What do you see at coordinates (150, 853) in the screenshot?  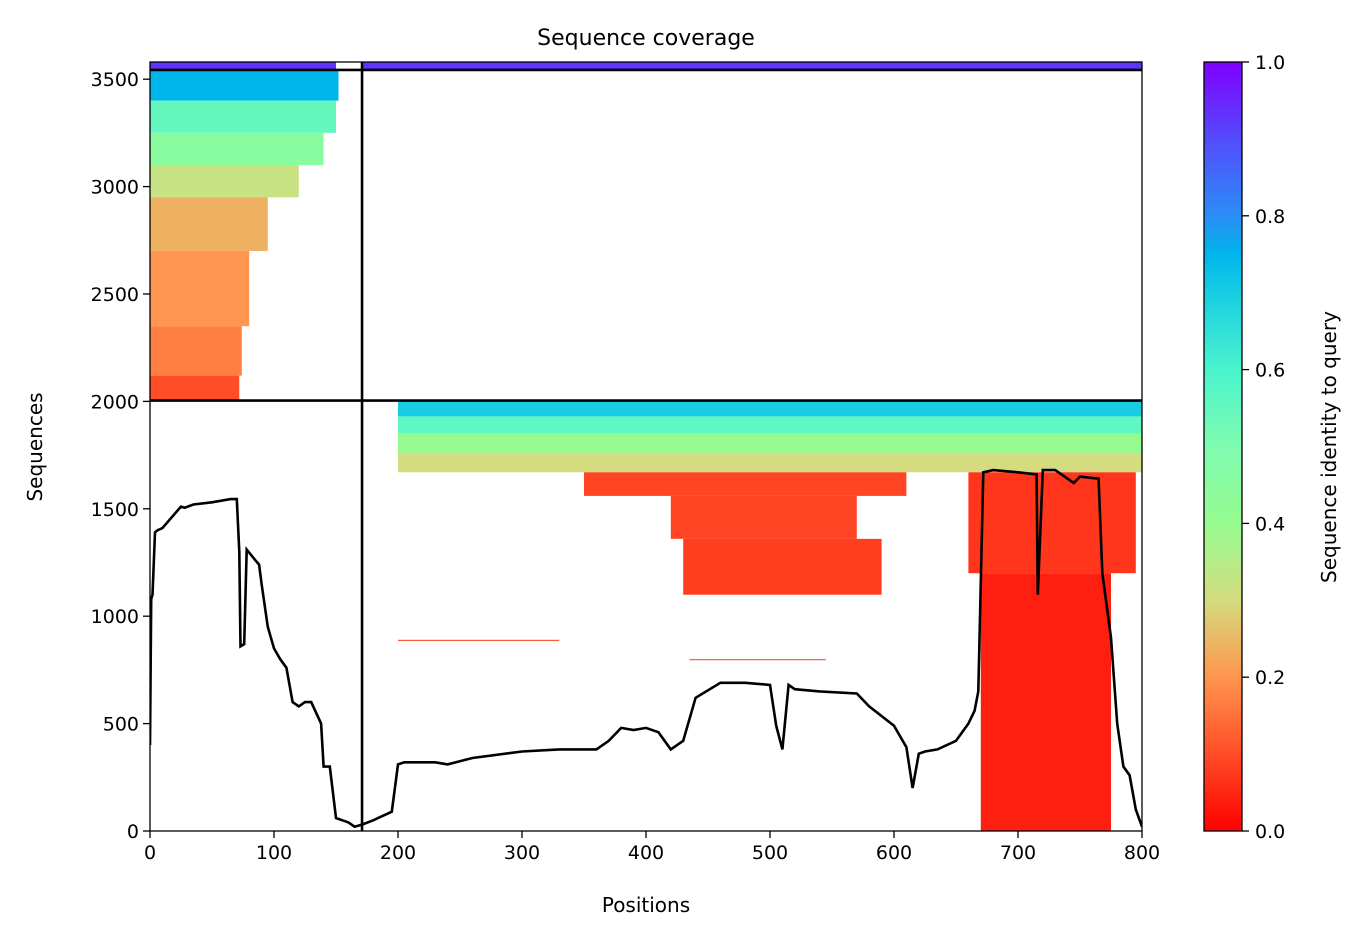 I see `x-tick-label: 0` at bounding box center [150, 853].